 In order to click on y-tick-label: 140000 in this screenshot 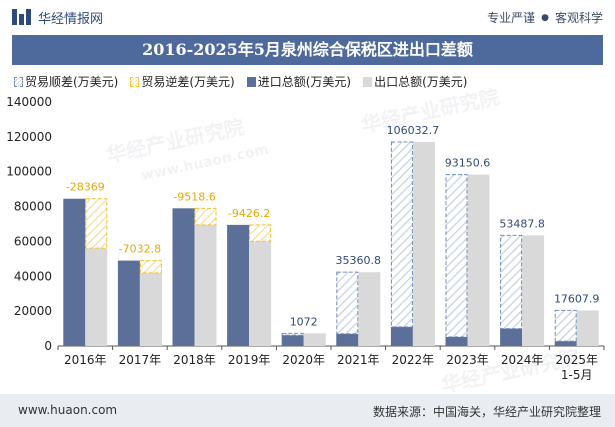, I will do `click(29, 102)`.